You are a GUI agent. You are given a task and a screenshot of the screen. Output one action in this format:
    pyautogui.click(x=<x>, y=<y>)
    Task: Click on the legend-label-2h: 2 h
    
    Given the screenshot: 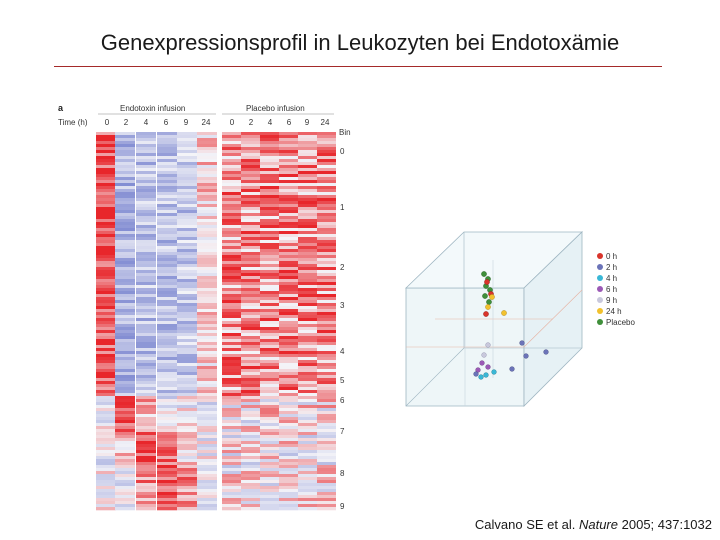 What is the action you would take?
    pyautogui.click(x=611, y=267)
    